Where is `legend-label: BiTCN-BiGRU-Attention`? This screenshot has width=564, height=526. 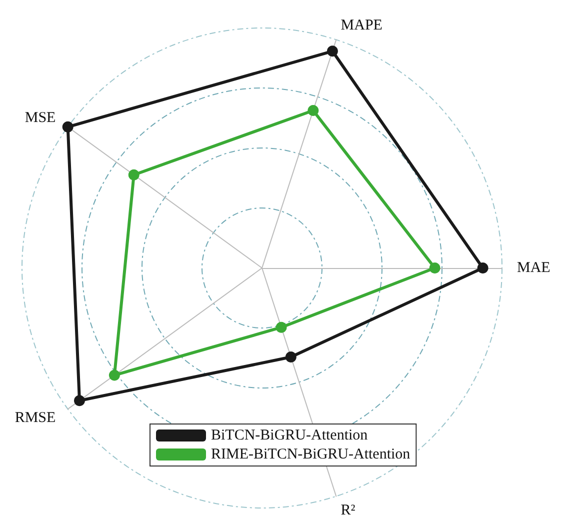 legend-label: BiTCN-BiGRU-Attention is located at coordinates (289, 436).